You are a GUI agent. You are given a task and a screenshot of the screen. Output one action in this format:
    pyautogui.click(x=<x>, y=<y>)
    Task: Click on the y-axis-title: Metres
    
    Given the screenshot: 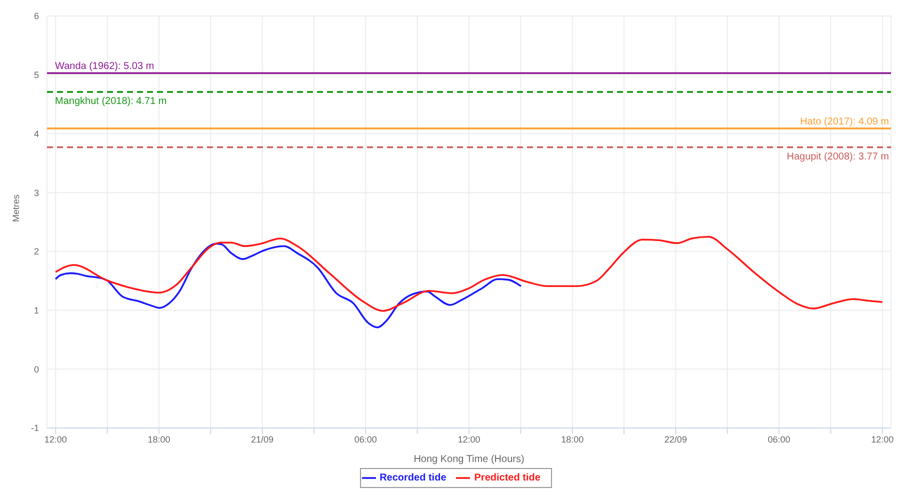 What is the action you would take?
    pyautogui.click(x=16, y=208)
    